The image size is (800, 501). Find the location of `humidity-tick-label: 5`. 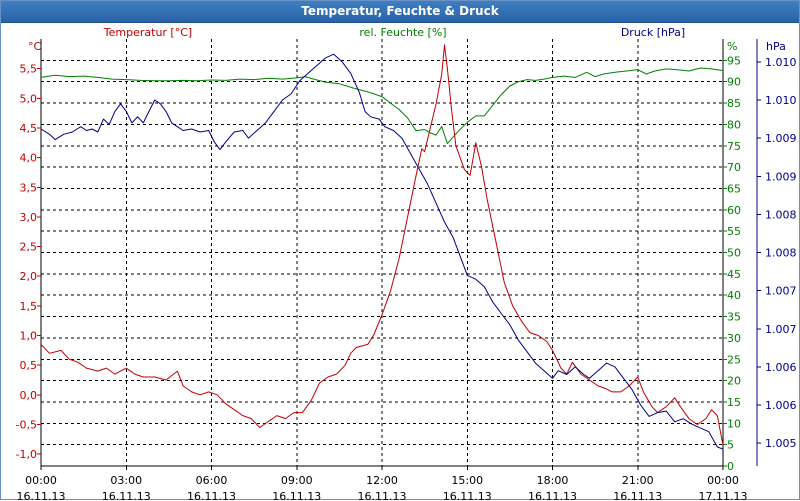

humidity-tick-label: 5 is located at coordinates (730, 445).